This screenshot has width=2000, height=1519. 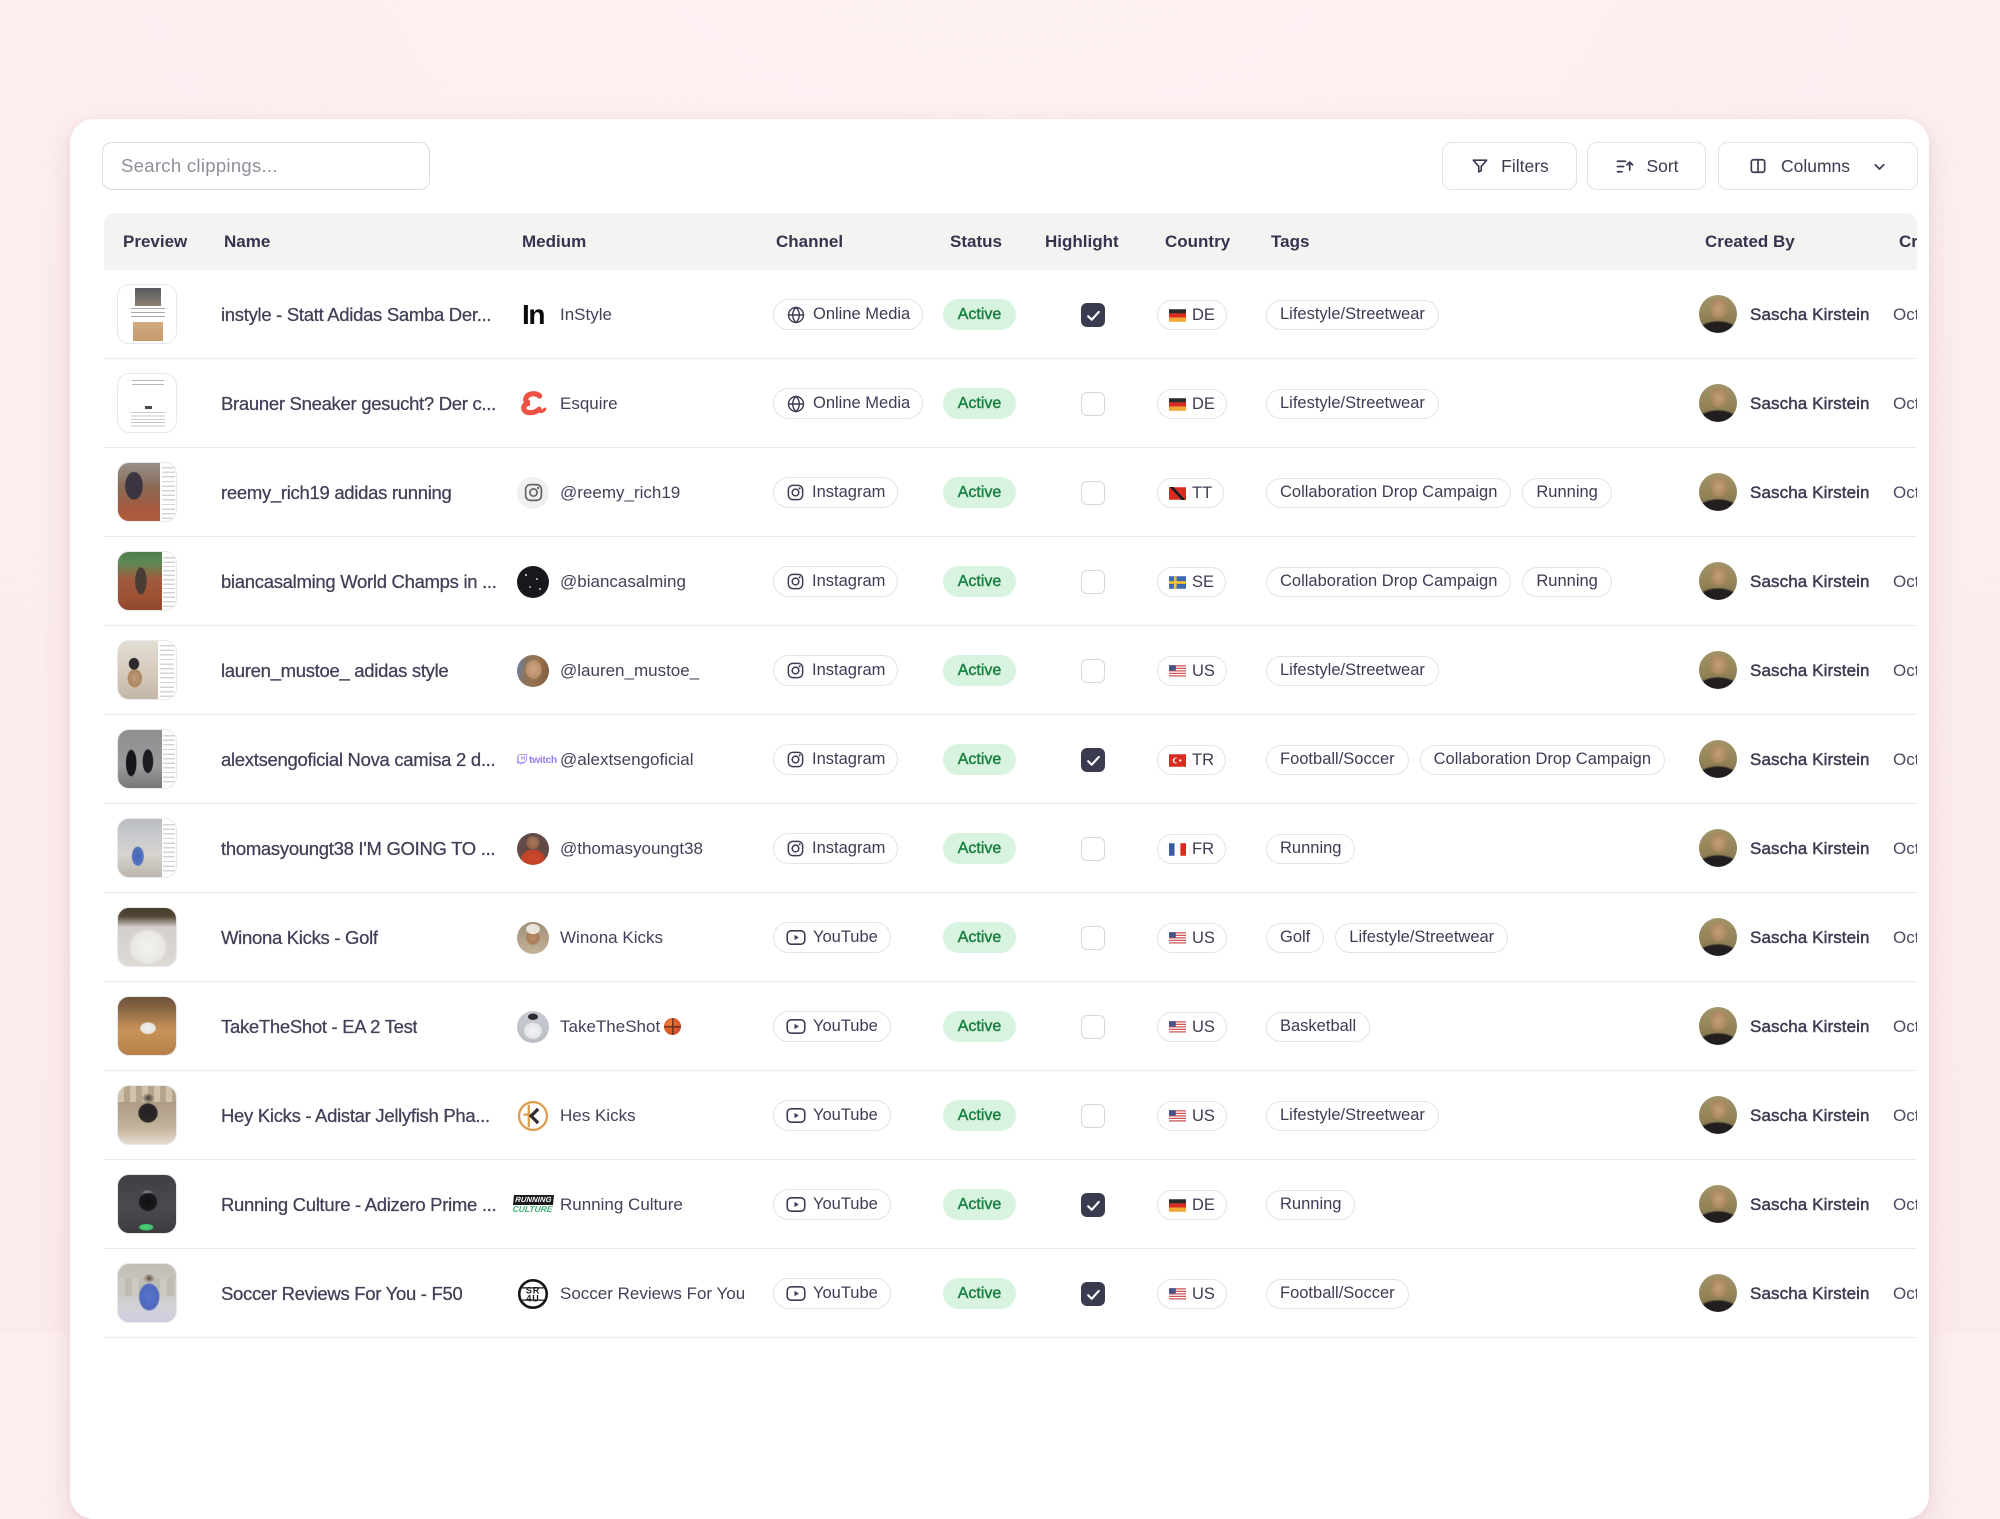 I want to click on svg-text: SR, so click(x=533, y=1290).